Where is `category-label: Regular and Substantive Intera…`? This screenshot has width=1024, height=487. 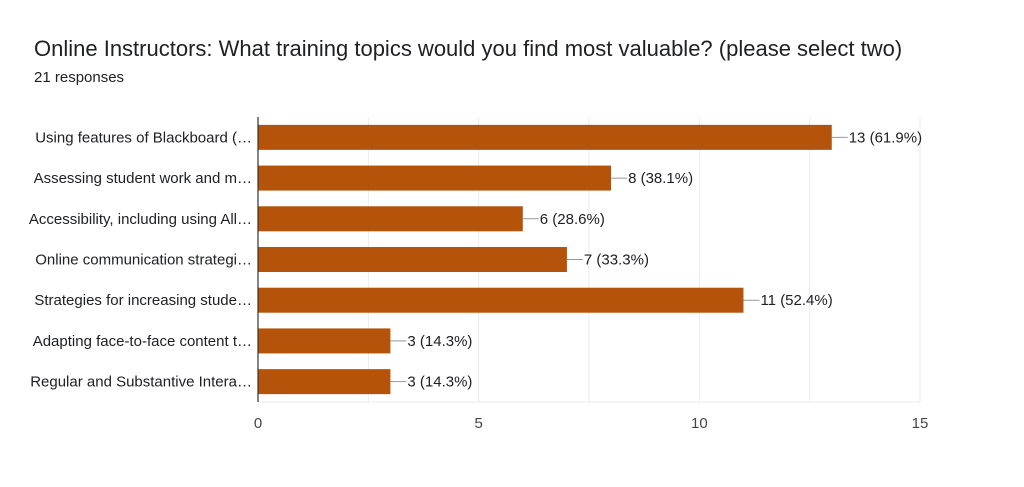
category-label: Regular and Substantive Intera… is located at coordinates (141, 382).